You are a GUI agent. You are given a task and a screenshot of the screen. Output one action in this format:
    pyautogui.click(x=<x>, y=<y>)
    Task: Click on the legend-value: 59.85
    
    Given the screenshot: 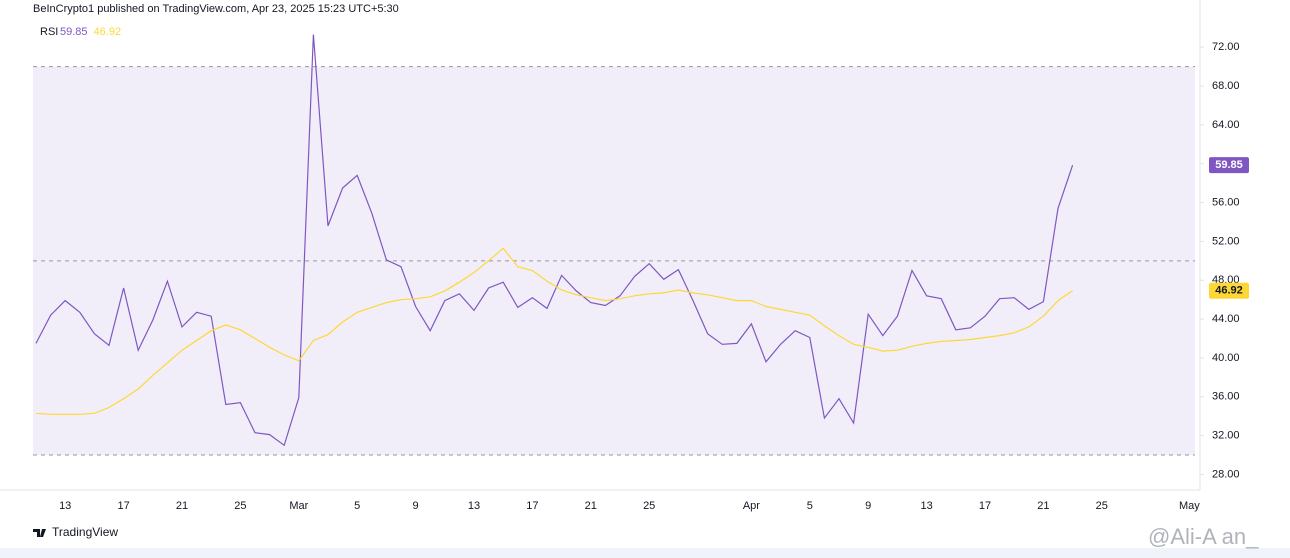 What is the action you would take?
    pyautogui.click(x=74, y=32)
    